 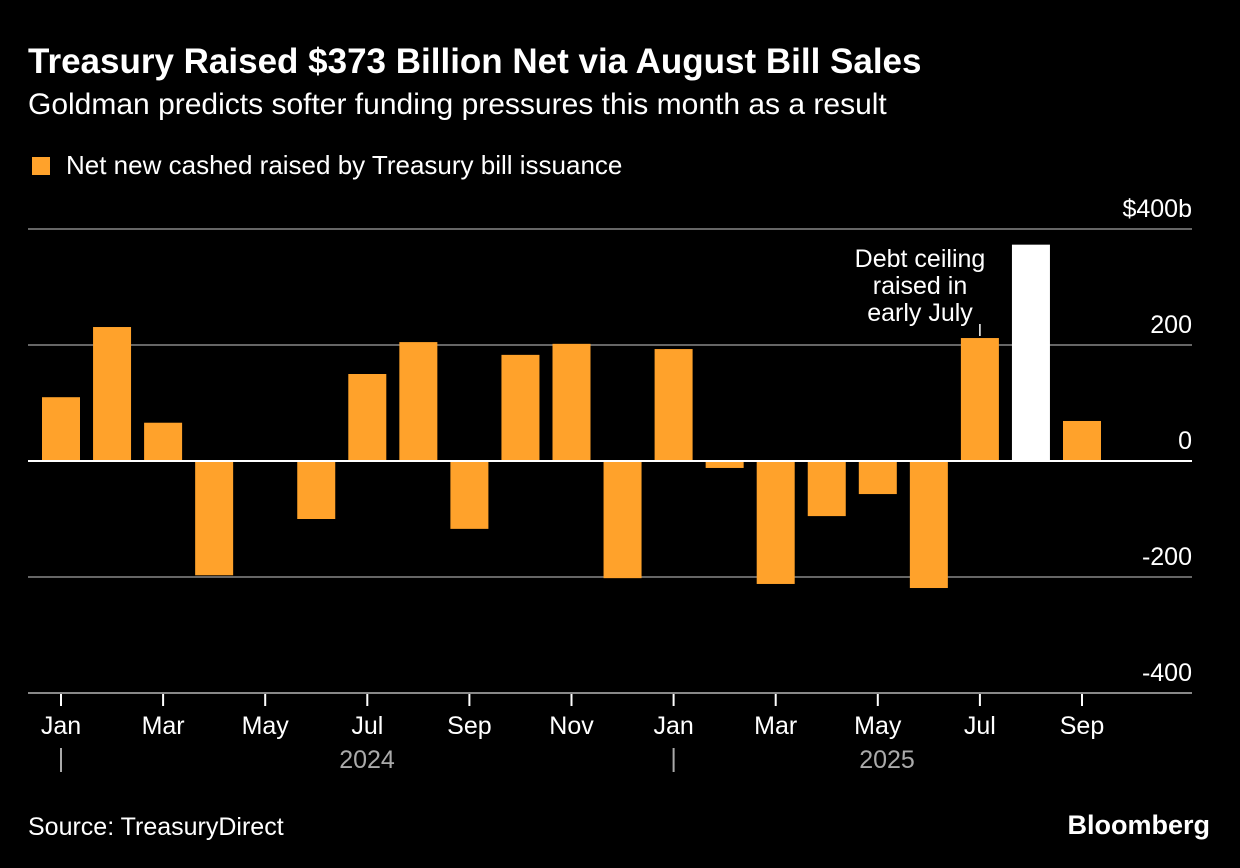 I want to click on year-label: 2025, so click(x=887, y=760).